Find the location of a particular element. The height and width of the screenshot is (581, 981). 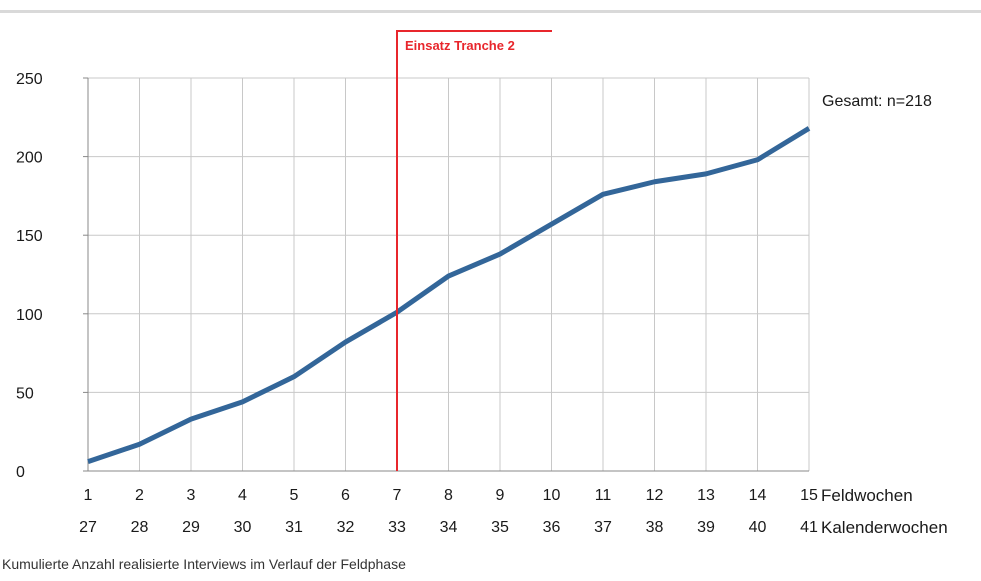

x-tick-label: 4 is located at coordinates (242, 495).